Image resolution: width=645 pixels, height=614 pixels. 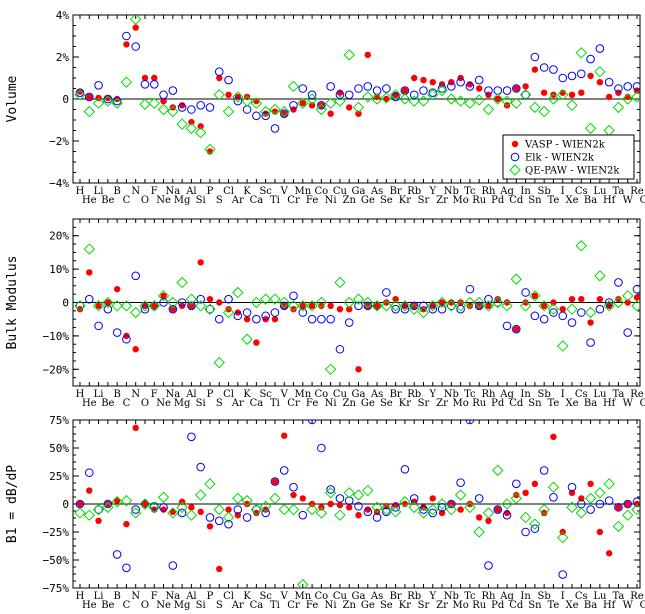 I want to click on element-label: Se, so click(x=386, y=403).